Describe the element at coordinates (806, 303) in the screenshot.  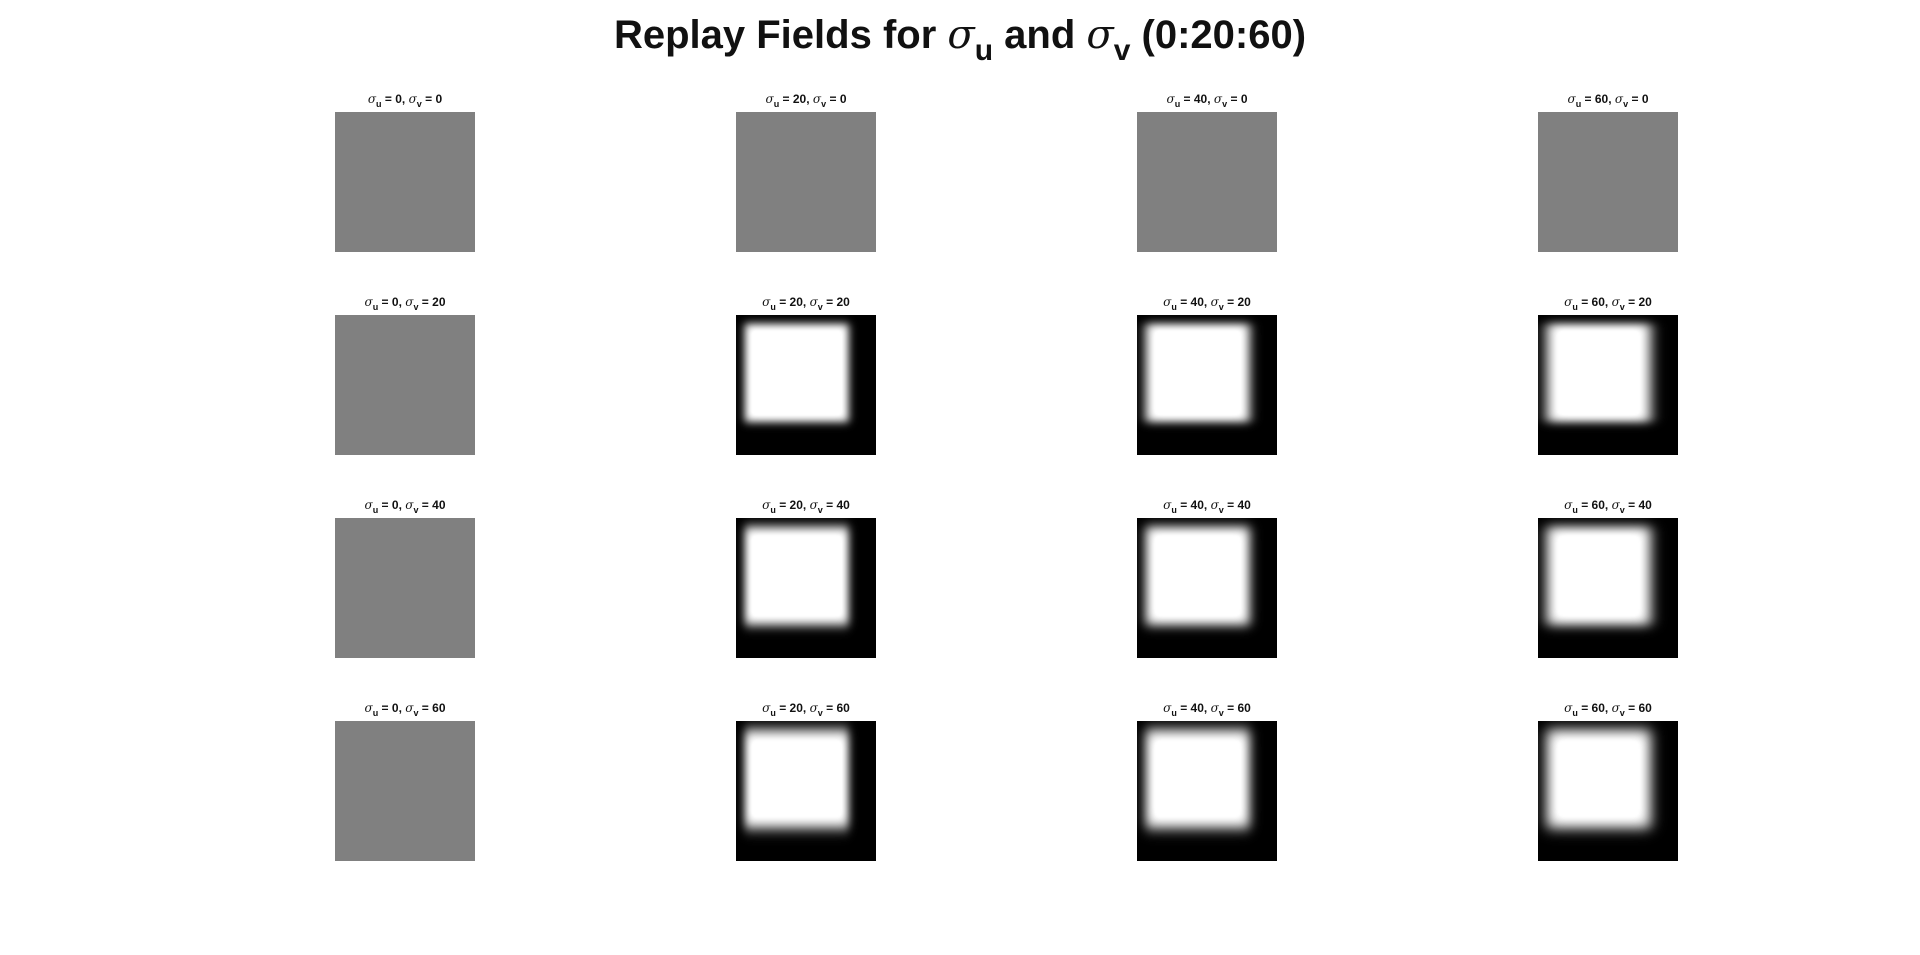
I see `panel-title: σu = 20, σv = 20` at that location.